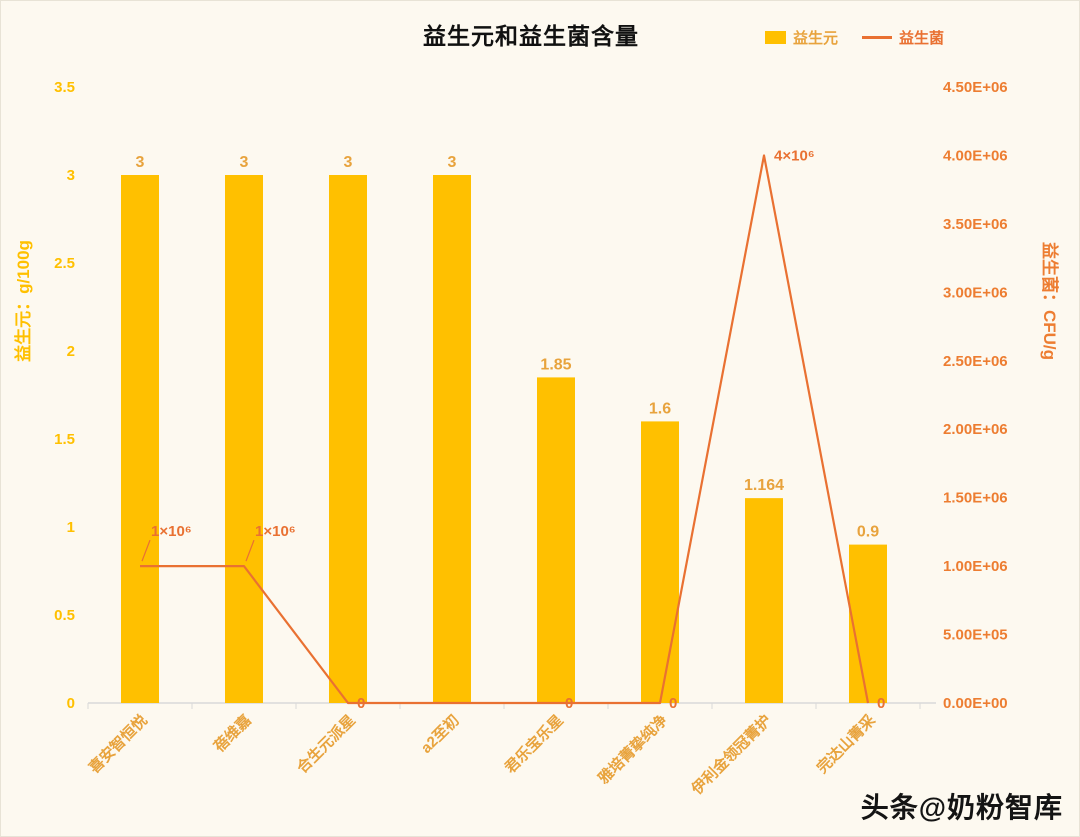 The height and width of the screenshot is (837, 1080). I want to click on bar-value-label: 0.9, so click(868, 532).